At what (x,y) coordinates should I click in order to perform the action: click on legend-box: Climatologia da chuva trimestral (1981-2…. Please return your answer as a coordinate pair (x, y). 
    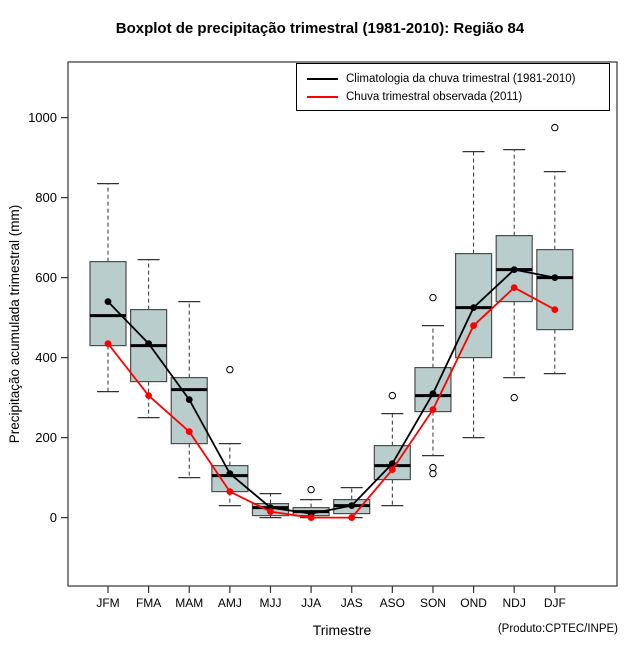
    Looking at the image, I should click on (453, 87).